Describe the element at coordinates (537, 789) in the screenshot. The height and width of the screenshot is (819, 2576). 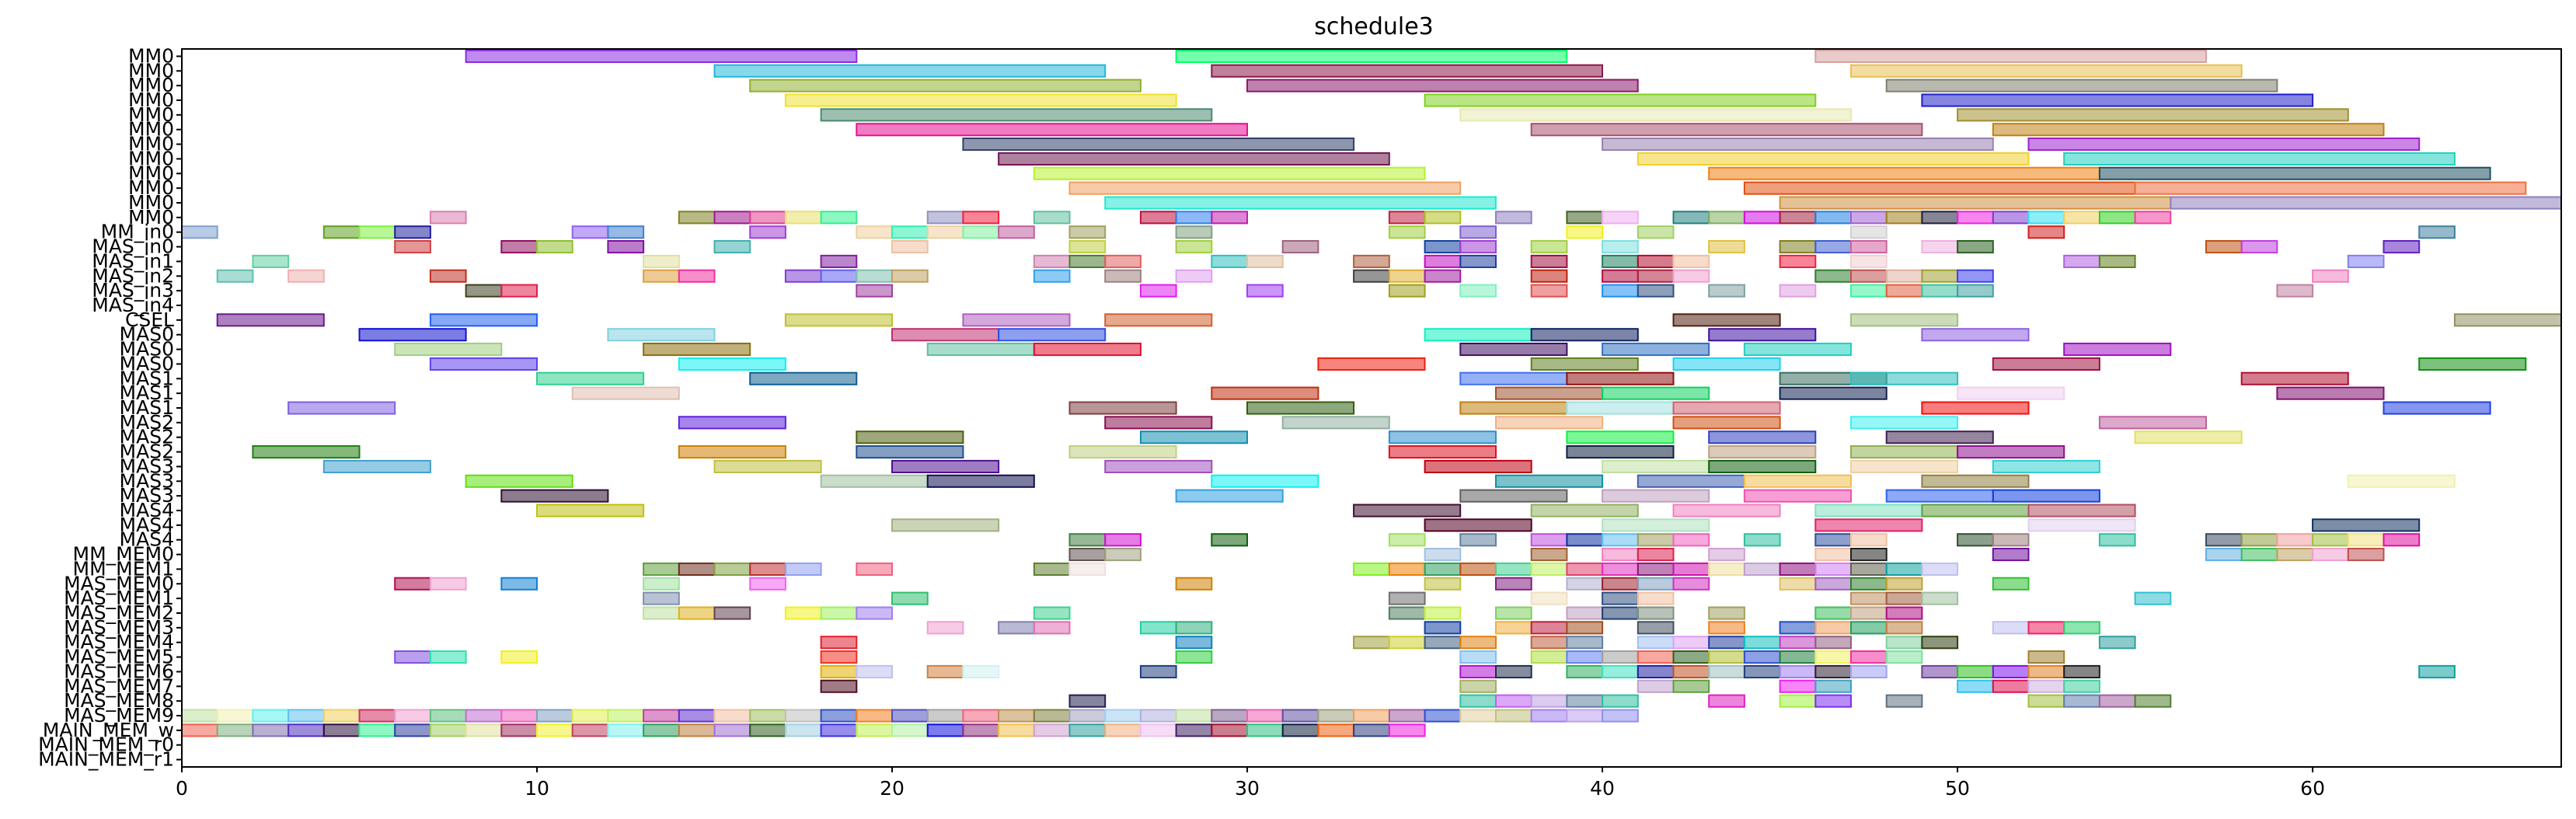
I see `x-tick-label: 10` at that location.